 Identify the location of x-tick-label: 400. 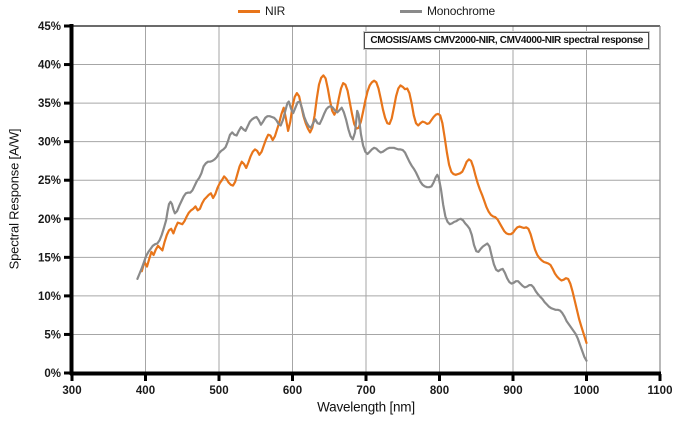
(145, 391).